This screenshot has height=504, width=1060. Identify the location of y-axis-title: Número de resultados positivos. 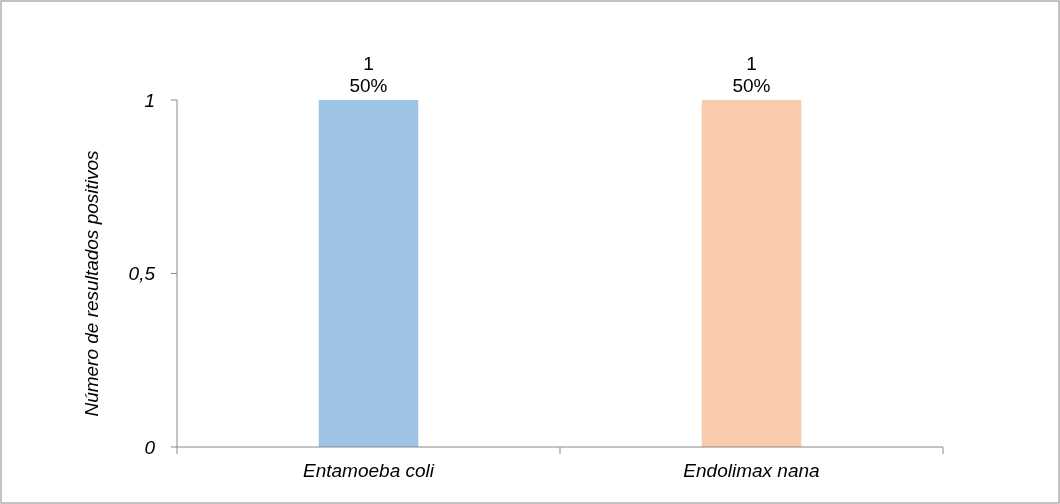
(91, 283).